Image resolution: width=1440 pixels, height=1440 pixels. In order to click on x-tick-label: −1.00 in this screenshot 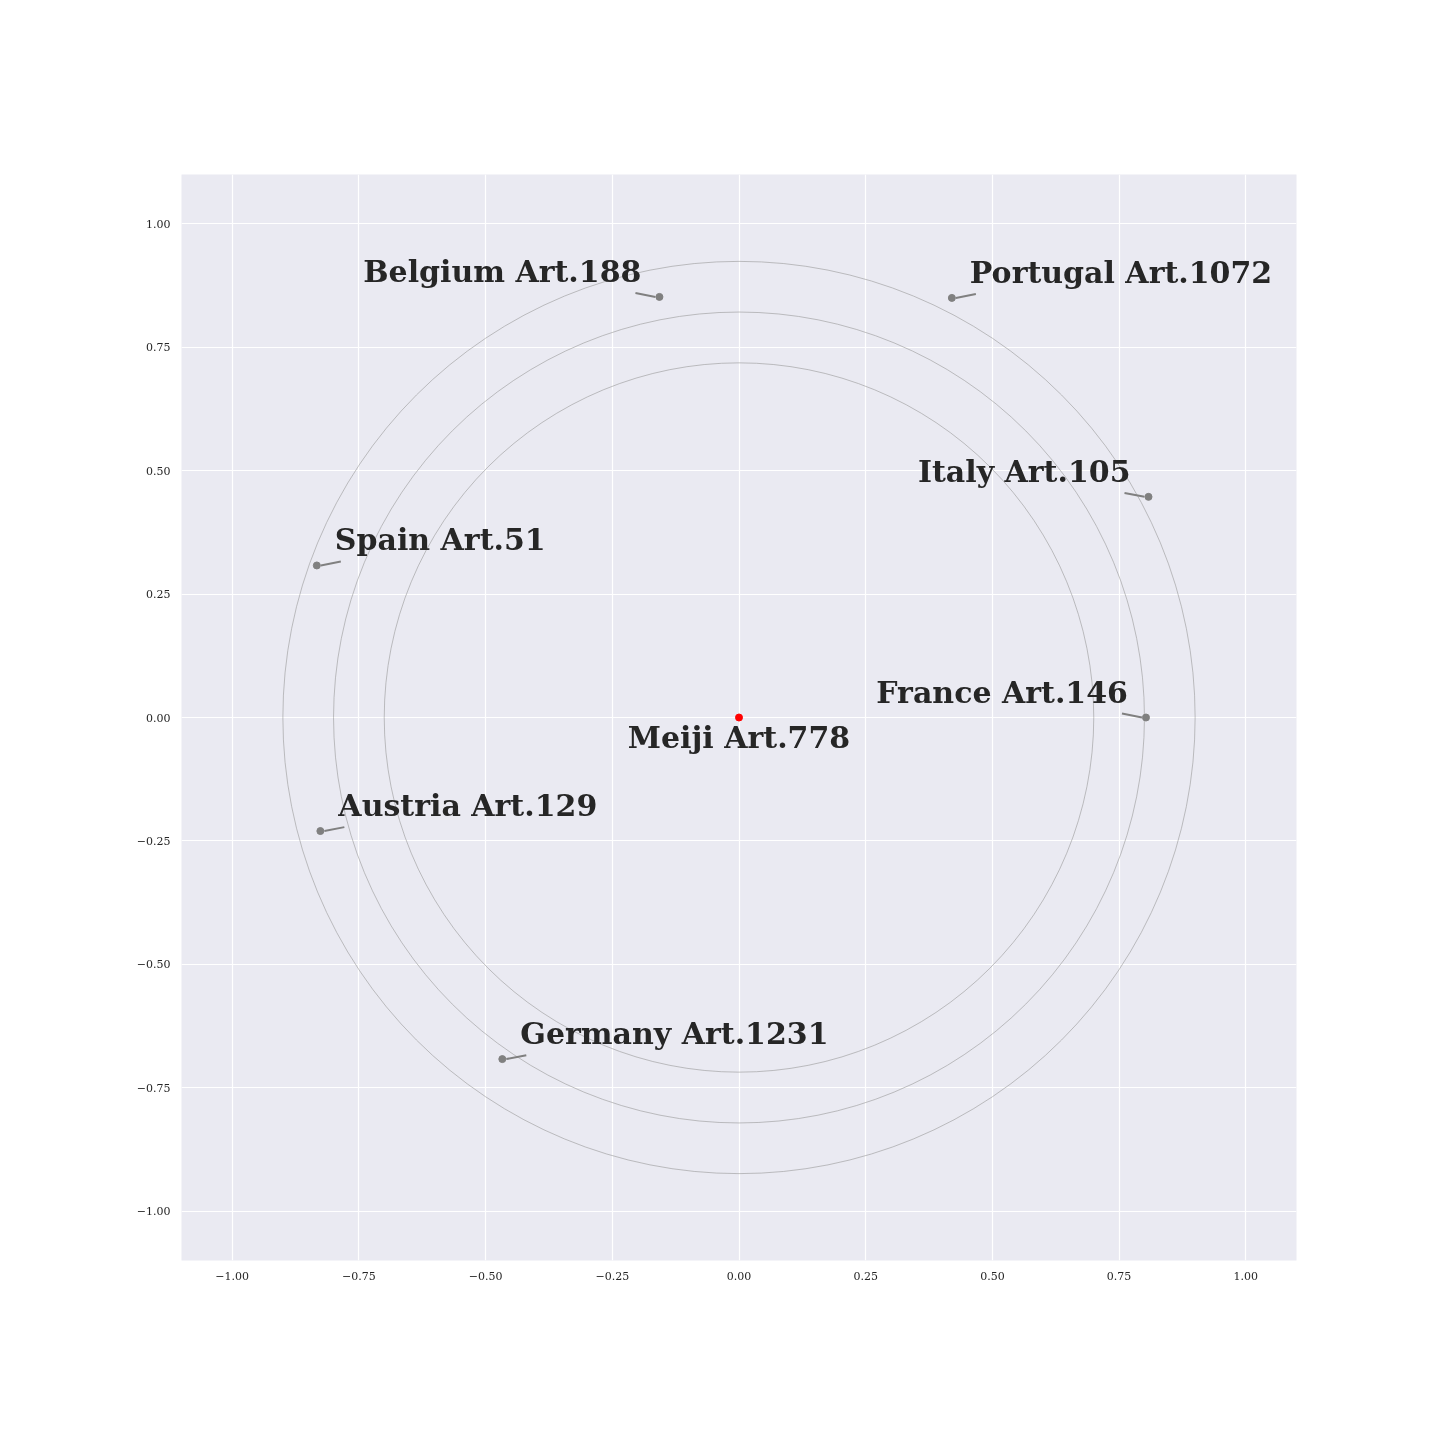, I will do `click(232, 1276)`.